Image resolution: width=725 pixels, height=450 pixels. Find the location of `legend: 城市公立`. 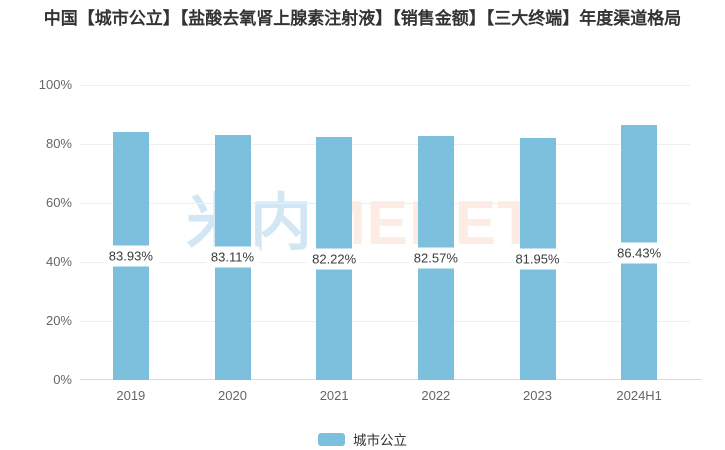

legend: 城市公立 is located at coordinates (362, 439).